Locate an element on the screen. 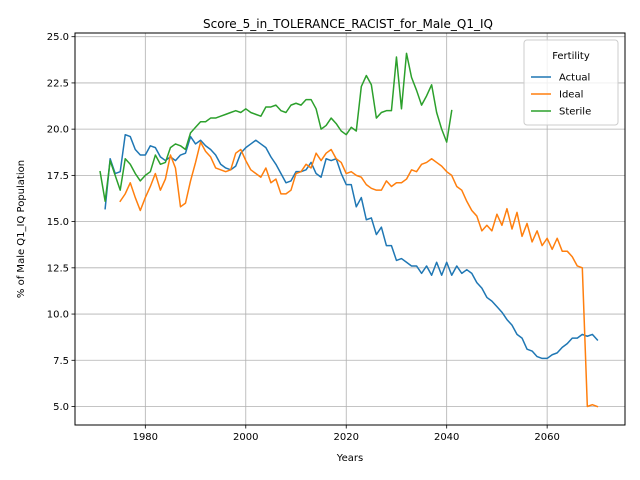 The width and height of the screenshot is (640, 480). x-axis: 1980 2000 2020 2040 2060 is located at coordinates (346, 434).